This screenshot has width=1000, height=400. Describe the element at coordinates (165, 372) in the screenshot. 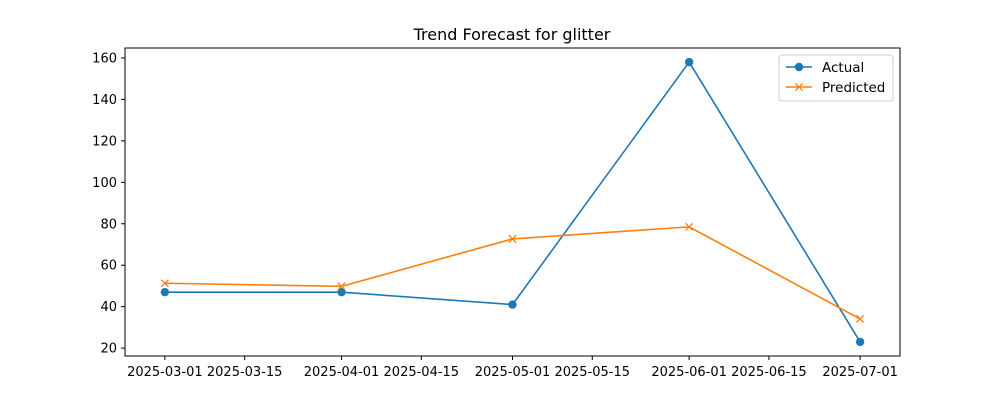

I see `x-tick-label: 2025-03-01` at that location.